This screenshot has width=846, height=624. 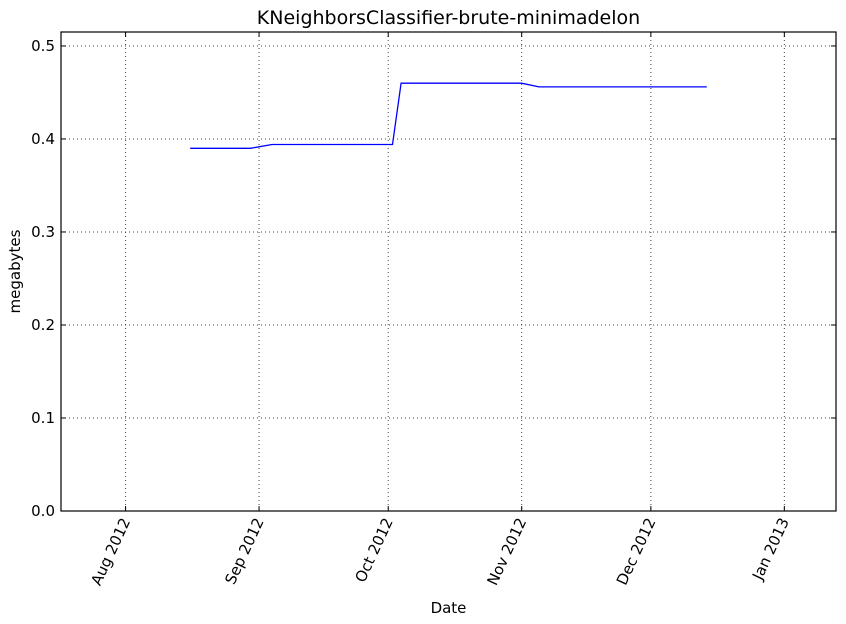 What do you see at coordinates (43, 511) in the screenshot?
I see `y-tick-label: 0.0` at bounding box center [43, 511].